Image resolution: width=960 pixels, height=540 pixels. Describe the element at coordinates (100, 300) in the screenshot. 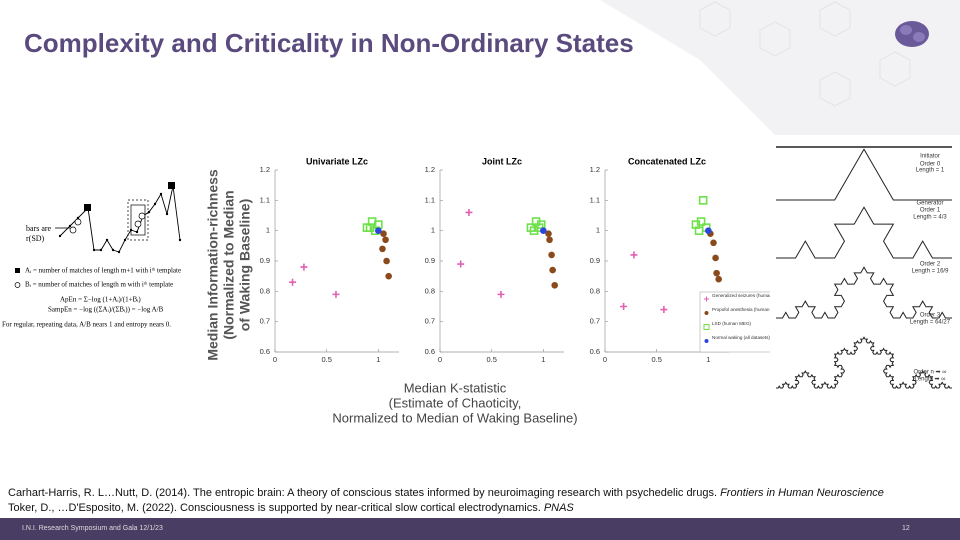

I see `formula: ApEn = Σ−log (1+Aᵢ)/(1+Bᵢ)` at that location.